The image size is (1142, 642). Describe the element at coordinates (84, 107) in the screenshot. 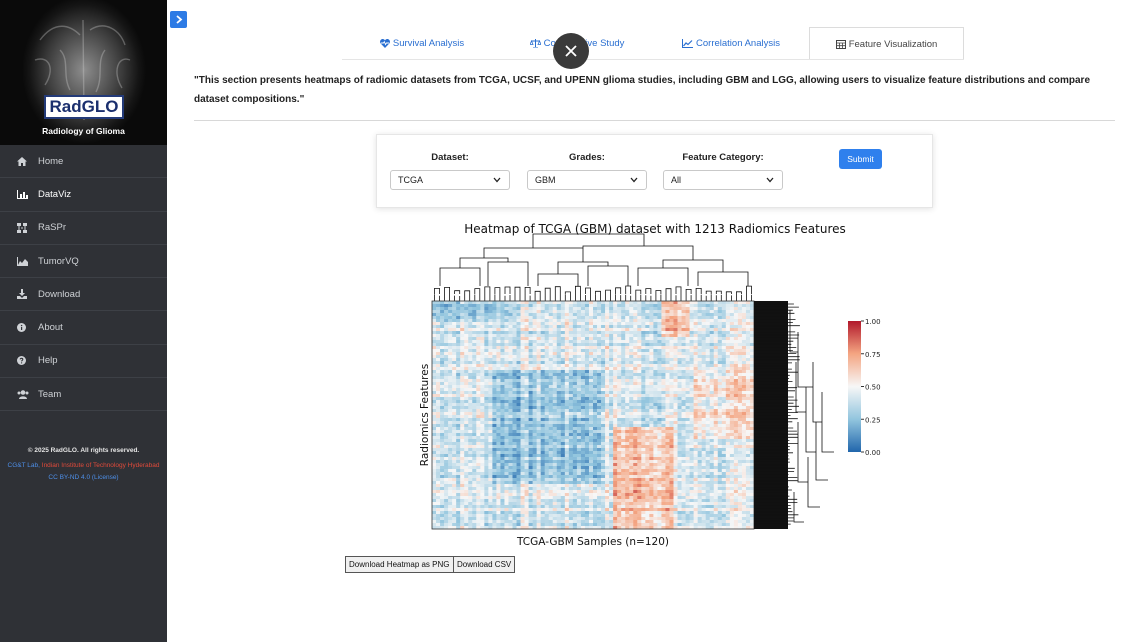

I see `brand-logo: RadGLO` at that location.